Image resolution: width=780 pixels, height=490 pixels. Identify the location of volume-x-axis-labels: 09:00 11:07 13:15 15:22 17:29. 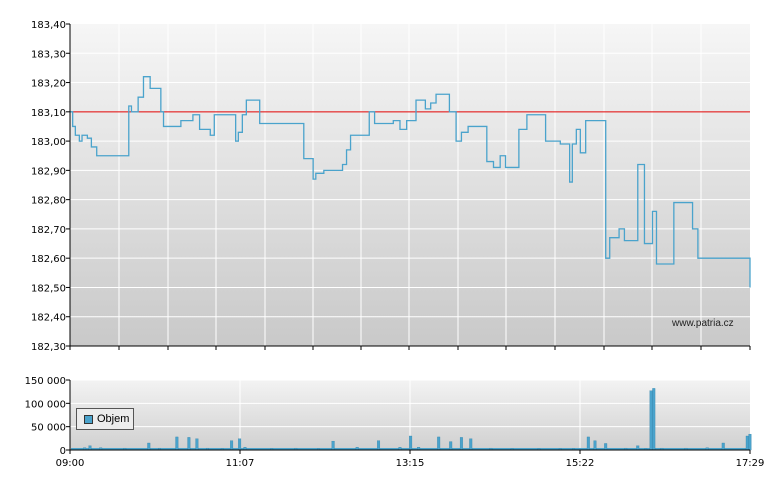
(410, 459).